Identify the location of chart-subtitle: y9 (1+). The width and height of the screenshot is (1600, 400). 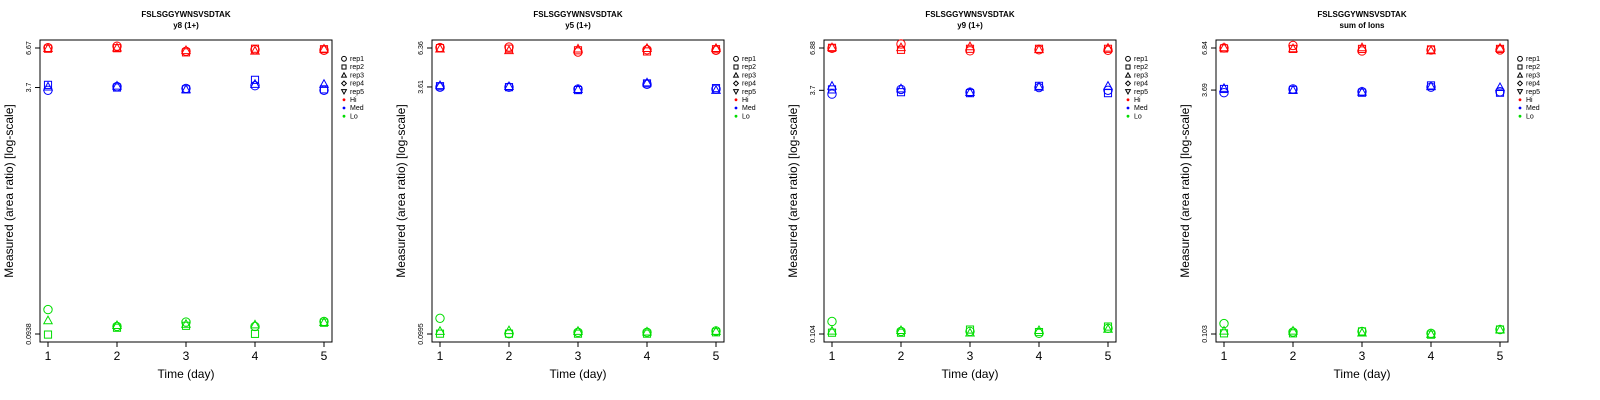
(970, 25).